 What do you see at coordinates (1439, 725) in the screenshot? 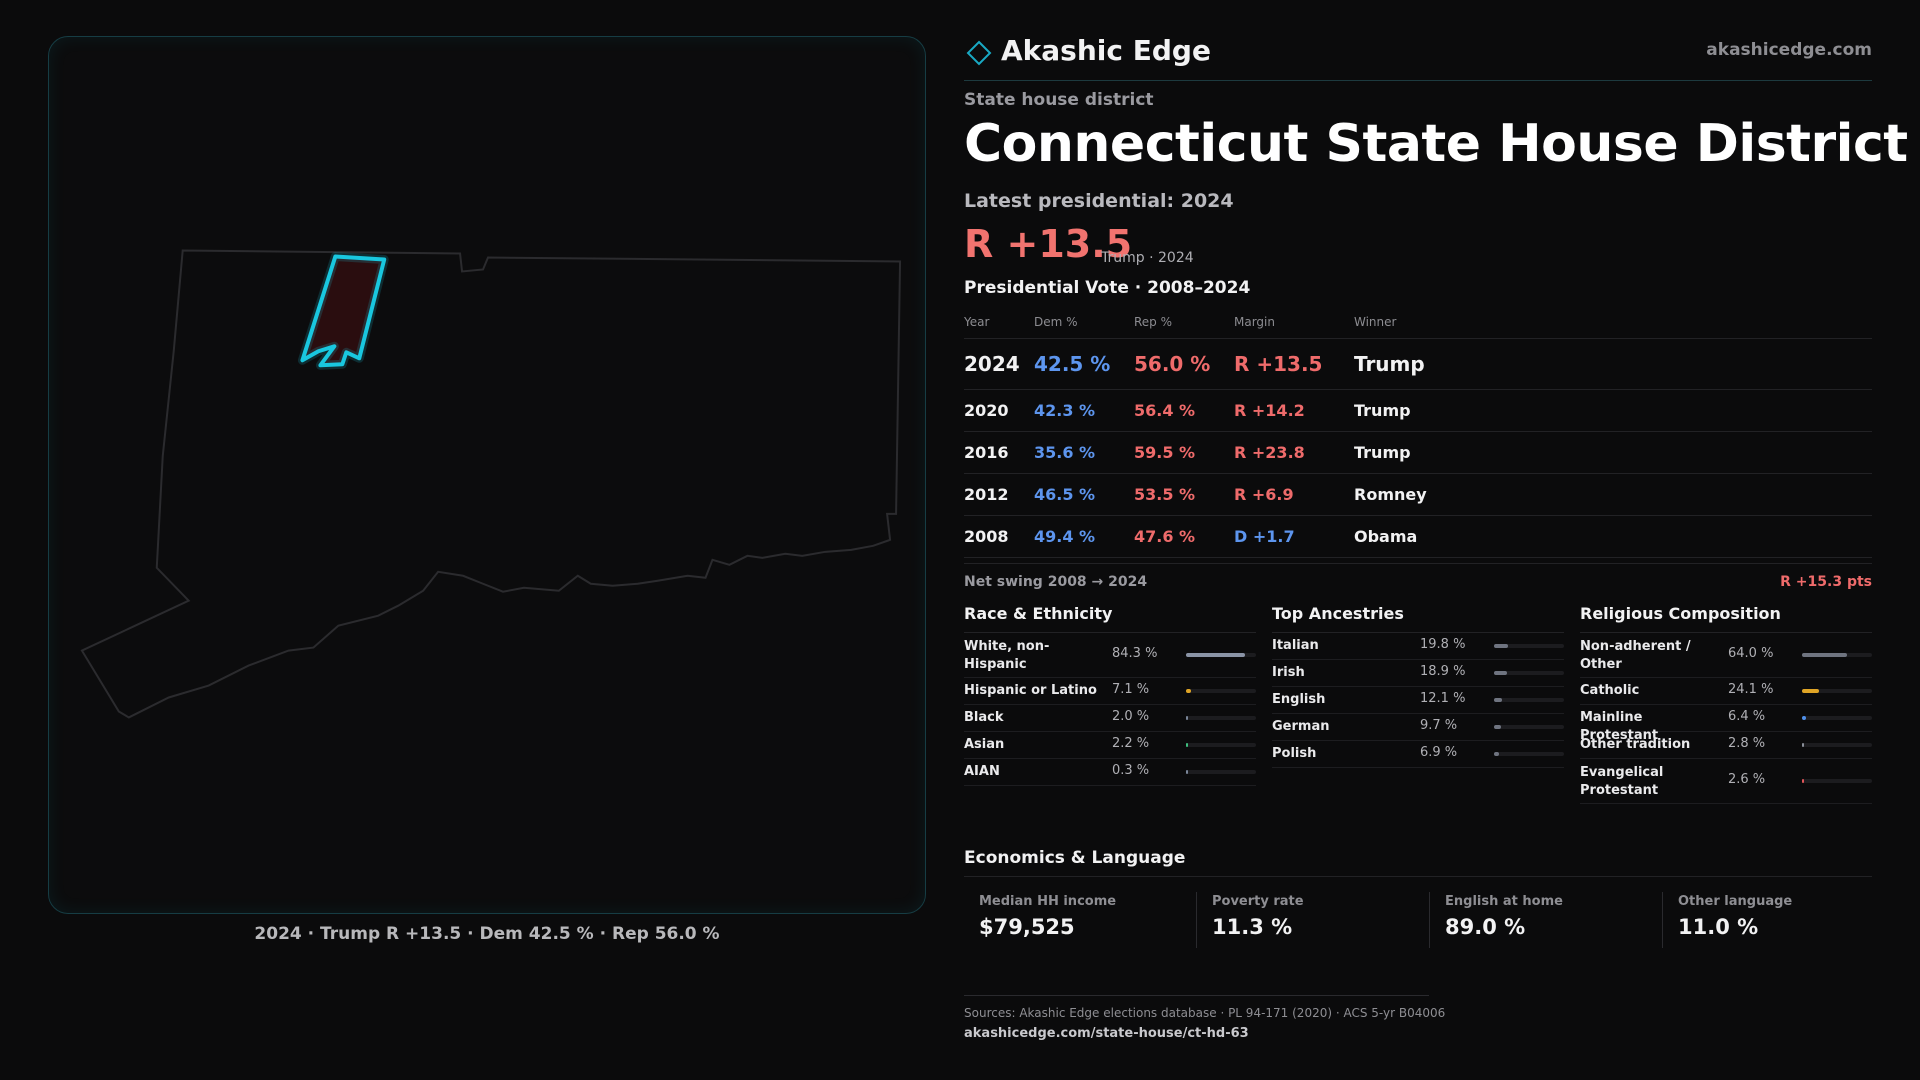
I see `ancestry-percent: 9.7 %` at bounding box center [1439, 725].